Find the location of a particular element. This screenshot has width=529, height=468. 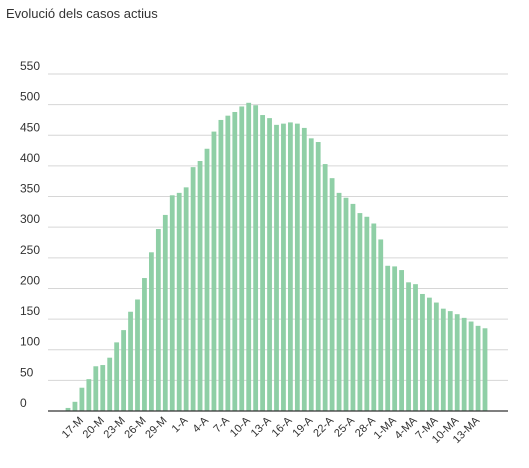

x-tick-label: 1-A is located at coordinates (180, 424).